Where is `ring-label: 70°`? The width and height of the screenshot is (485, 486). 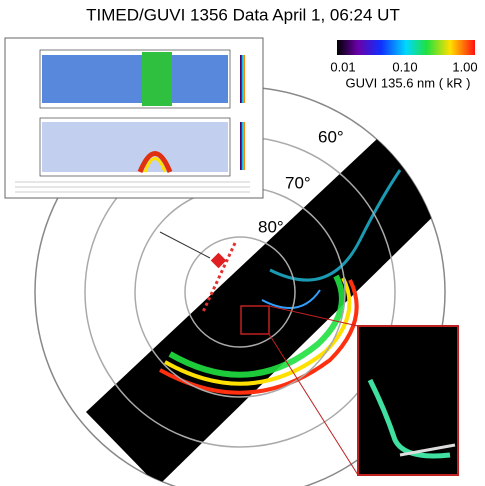
ring-label: 70° is located at coordinates (298, 182).